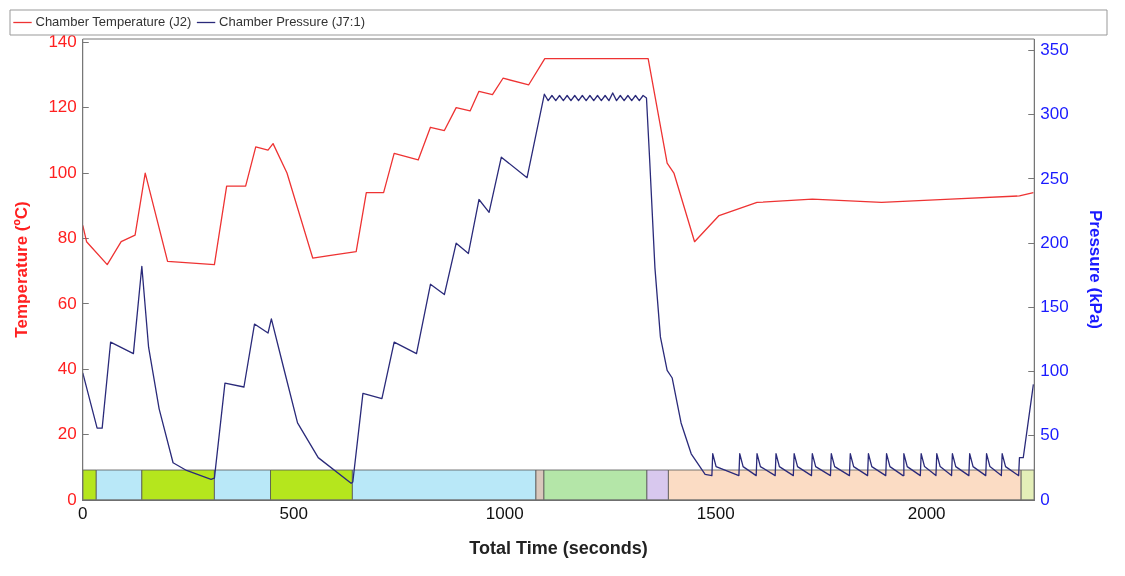  Describe the element at coordinates (715, 513) in the screenshot. I see `x-tick-label: 1500` at that location.